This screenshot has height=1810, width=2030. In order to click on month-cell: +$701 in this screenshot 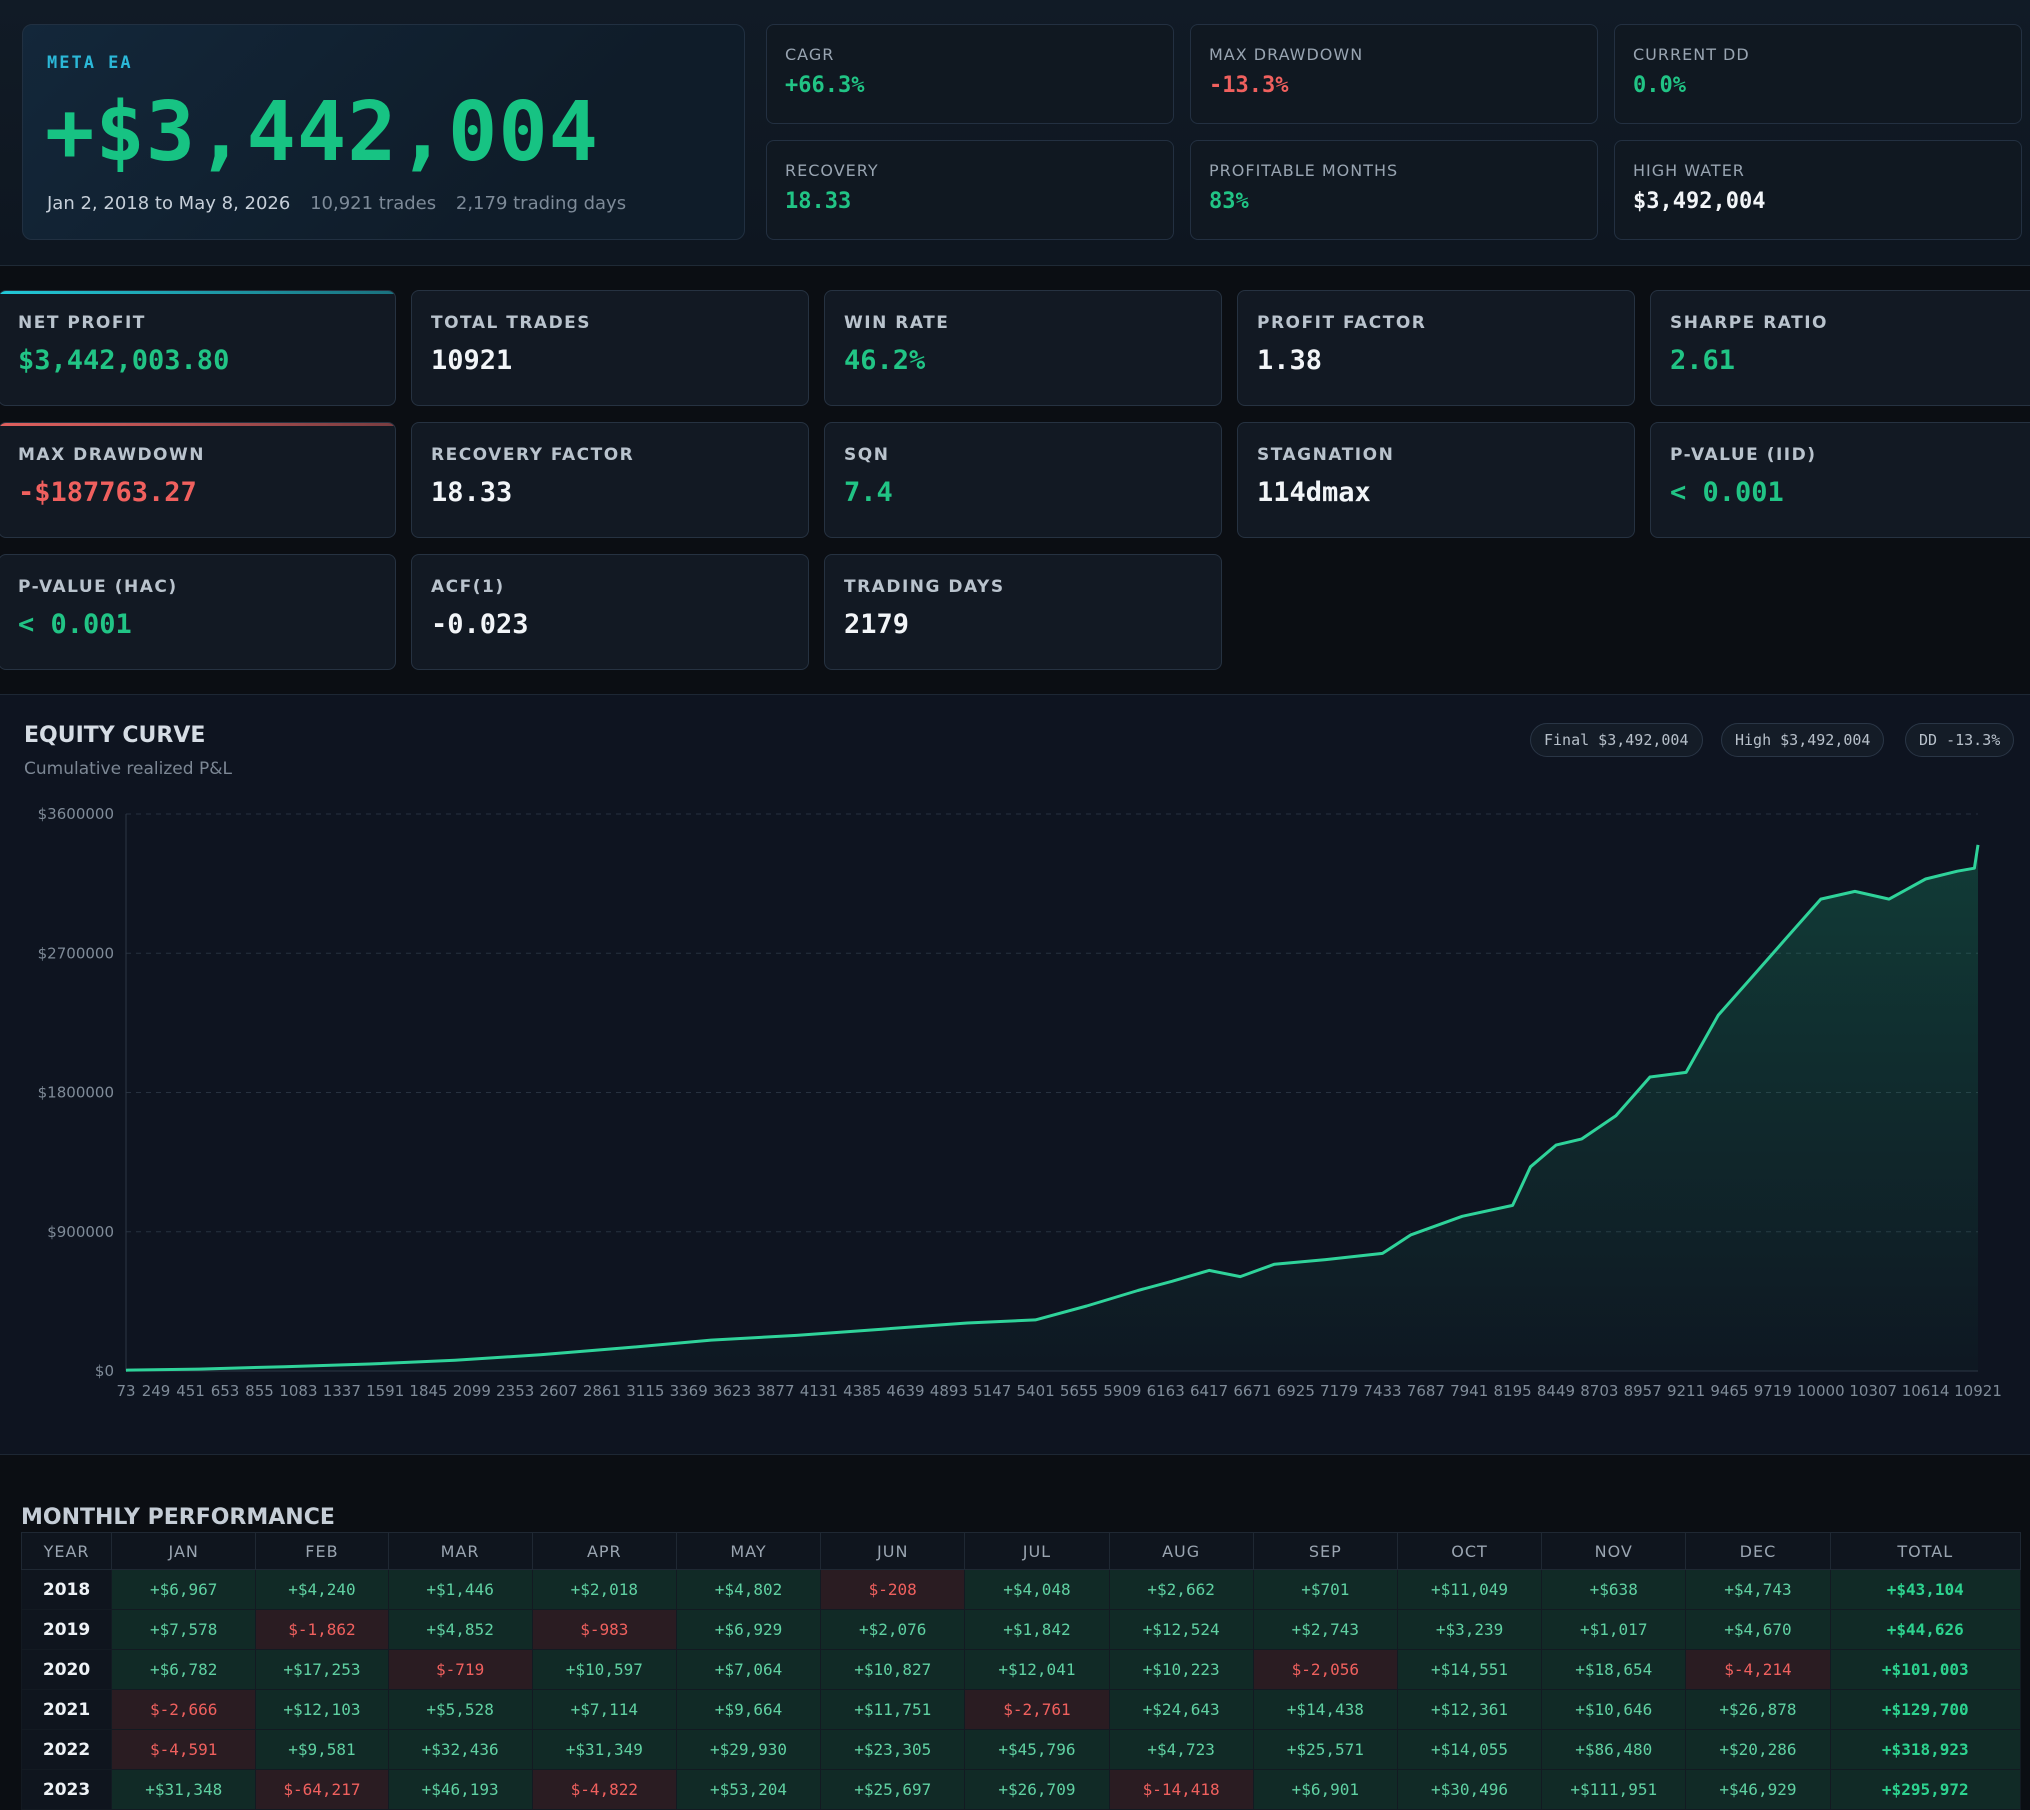, I will do `click(1325, 1589)`.